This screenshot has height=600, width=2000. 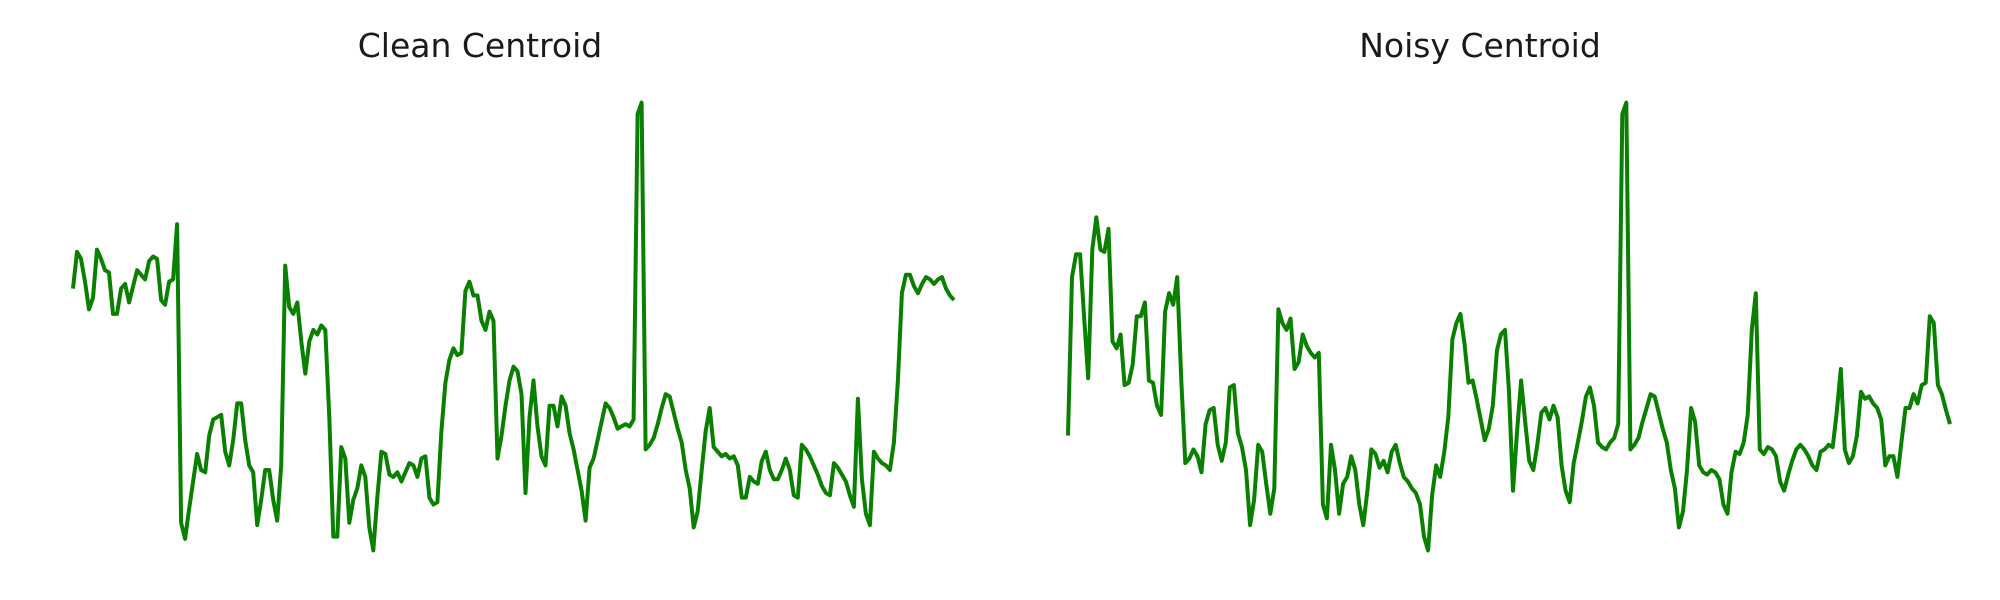 I want to click on chart-title-noisy: Noisy Centroid, so click(x=1480, y=45).